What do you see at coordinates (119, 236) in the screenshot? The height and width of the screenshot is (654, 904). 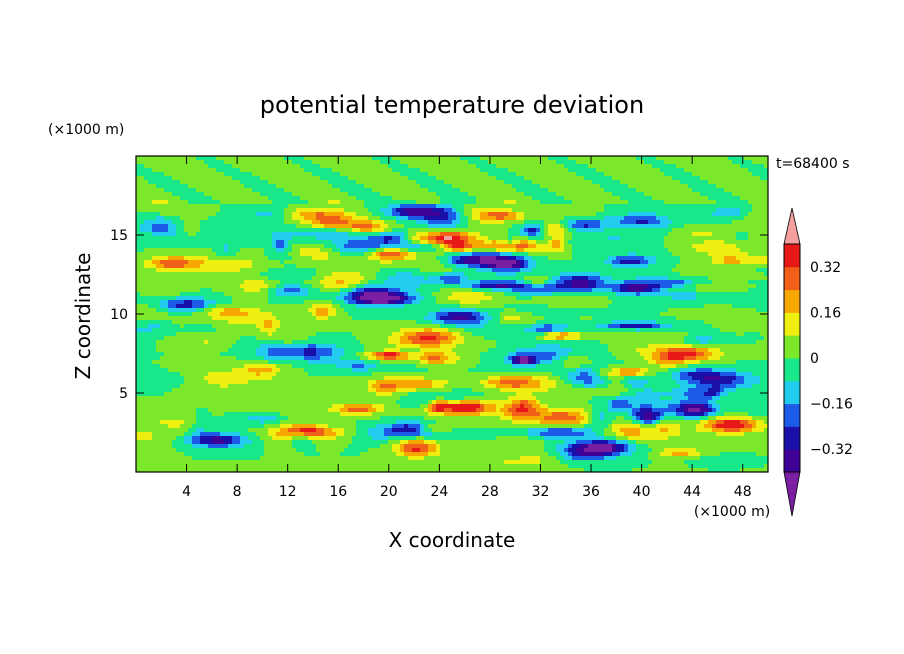 I see `y-tick-label: 15` at bounding box center [119, 236].